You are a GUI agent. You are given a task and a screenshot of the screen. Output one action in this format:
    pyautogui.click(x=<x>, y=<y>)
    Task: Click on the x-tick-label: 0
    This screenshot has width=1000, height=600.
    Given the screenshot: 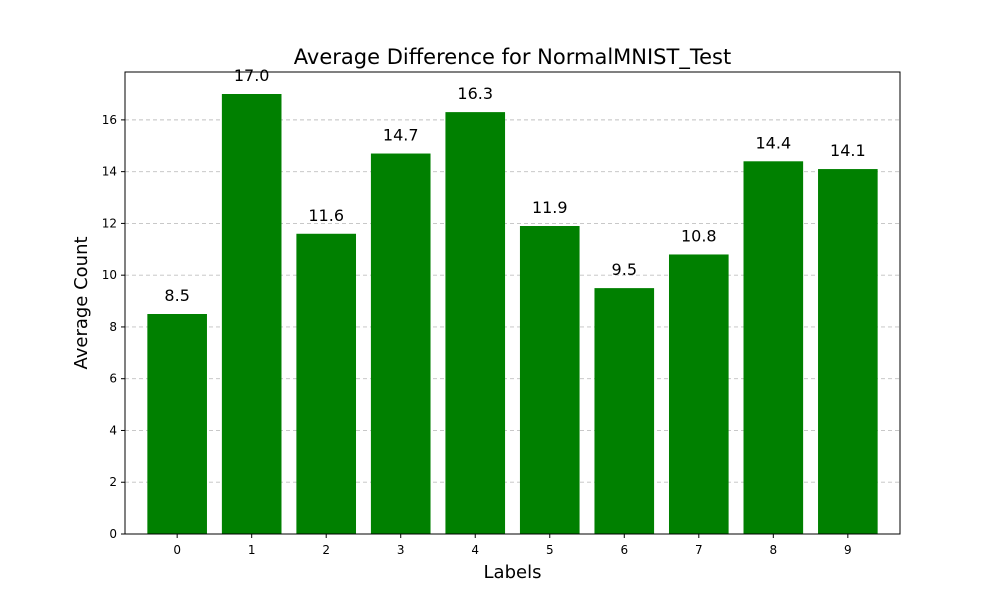 What is the action you would take?
    pyautogui.click(x=177, y=550)
    